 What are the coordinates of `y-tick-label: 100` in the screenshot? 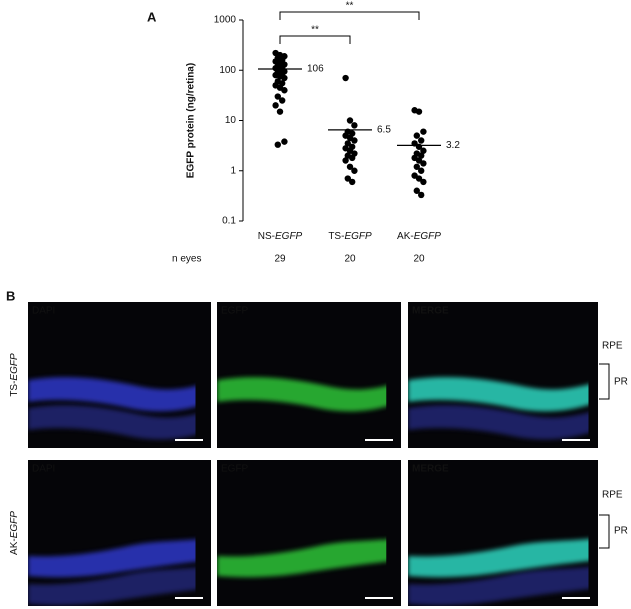 It's located at (227, 70).